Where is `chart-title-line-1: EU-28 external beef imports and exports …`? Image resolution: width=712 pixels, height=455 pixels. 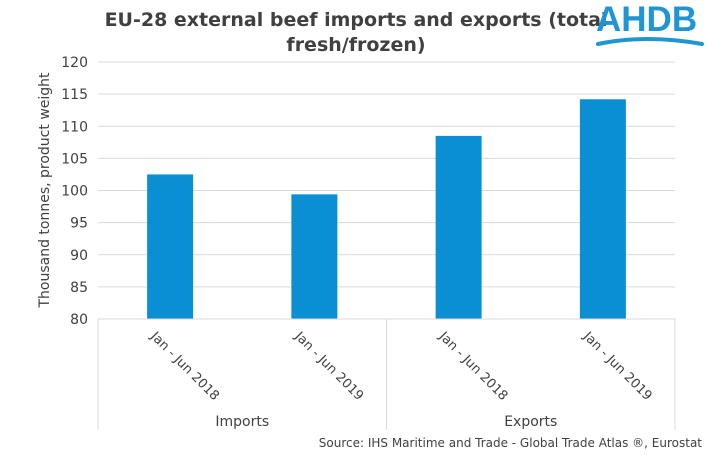 chart-title-line-1: EU-28 external beef imports and exports … is located at coordinates (356, 20).